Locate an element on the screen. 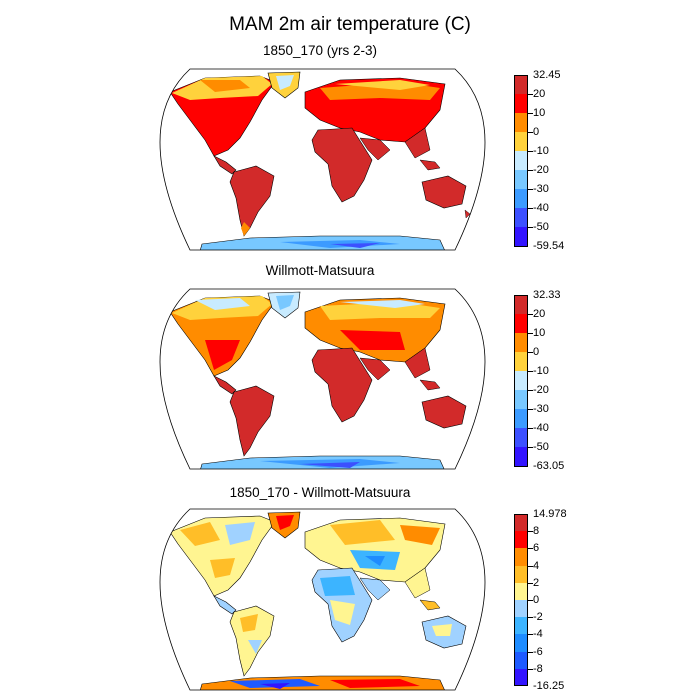  colorbar-label: 6 is located at coordinates (536, 548).